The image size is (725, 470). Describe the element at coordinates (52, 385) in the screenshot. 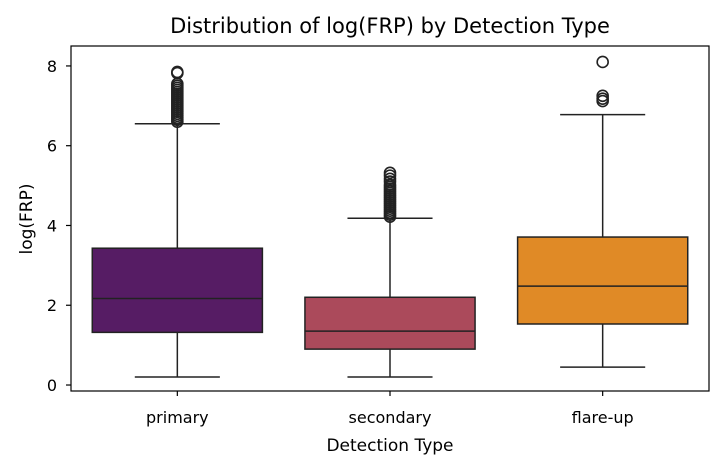

I see `y-tick-label: 0` at that location.